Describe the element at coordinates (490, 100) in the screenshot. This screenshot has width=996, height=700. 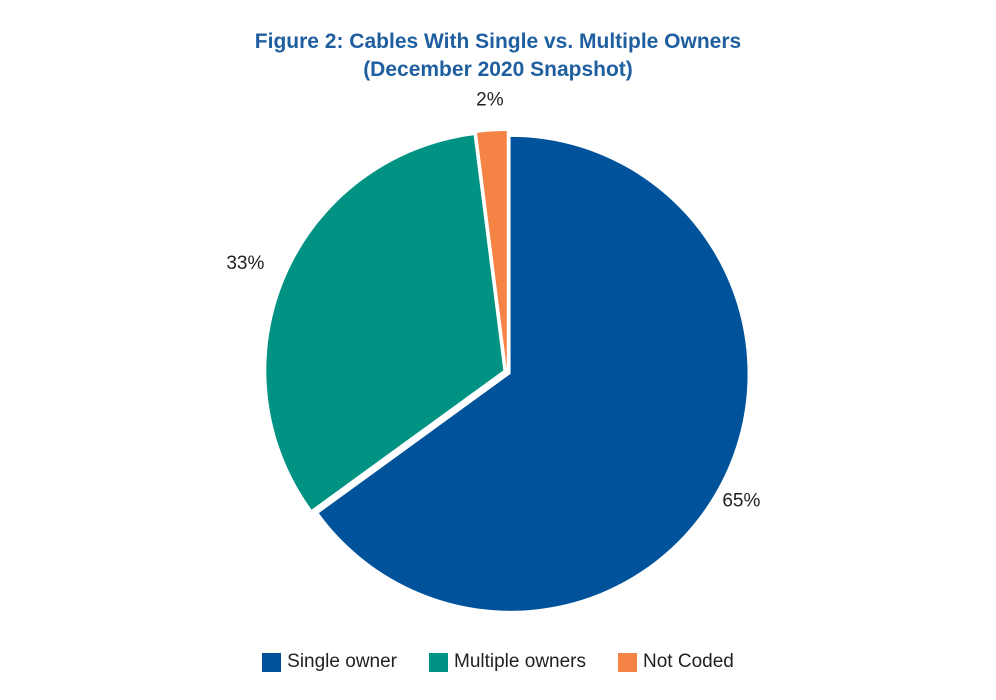
I see `data-label-not-coded: 2%` at that location.